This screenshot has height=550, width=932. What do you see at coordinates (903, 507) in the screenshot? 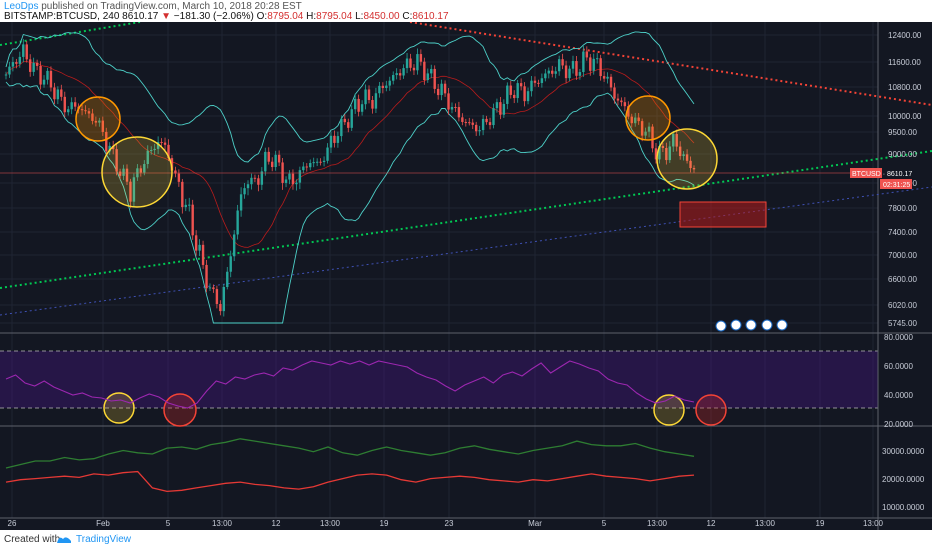
I see `indicator-axis-label: 10000.0000` at bounding box center [903, 507].